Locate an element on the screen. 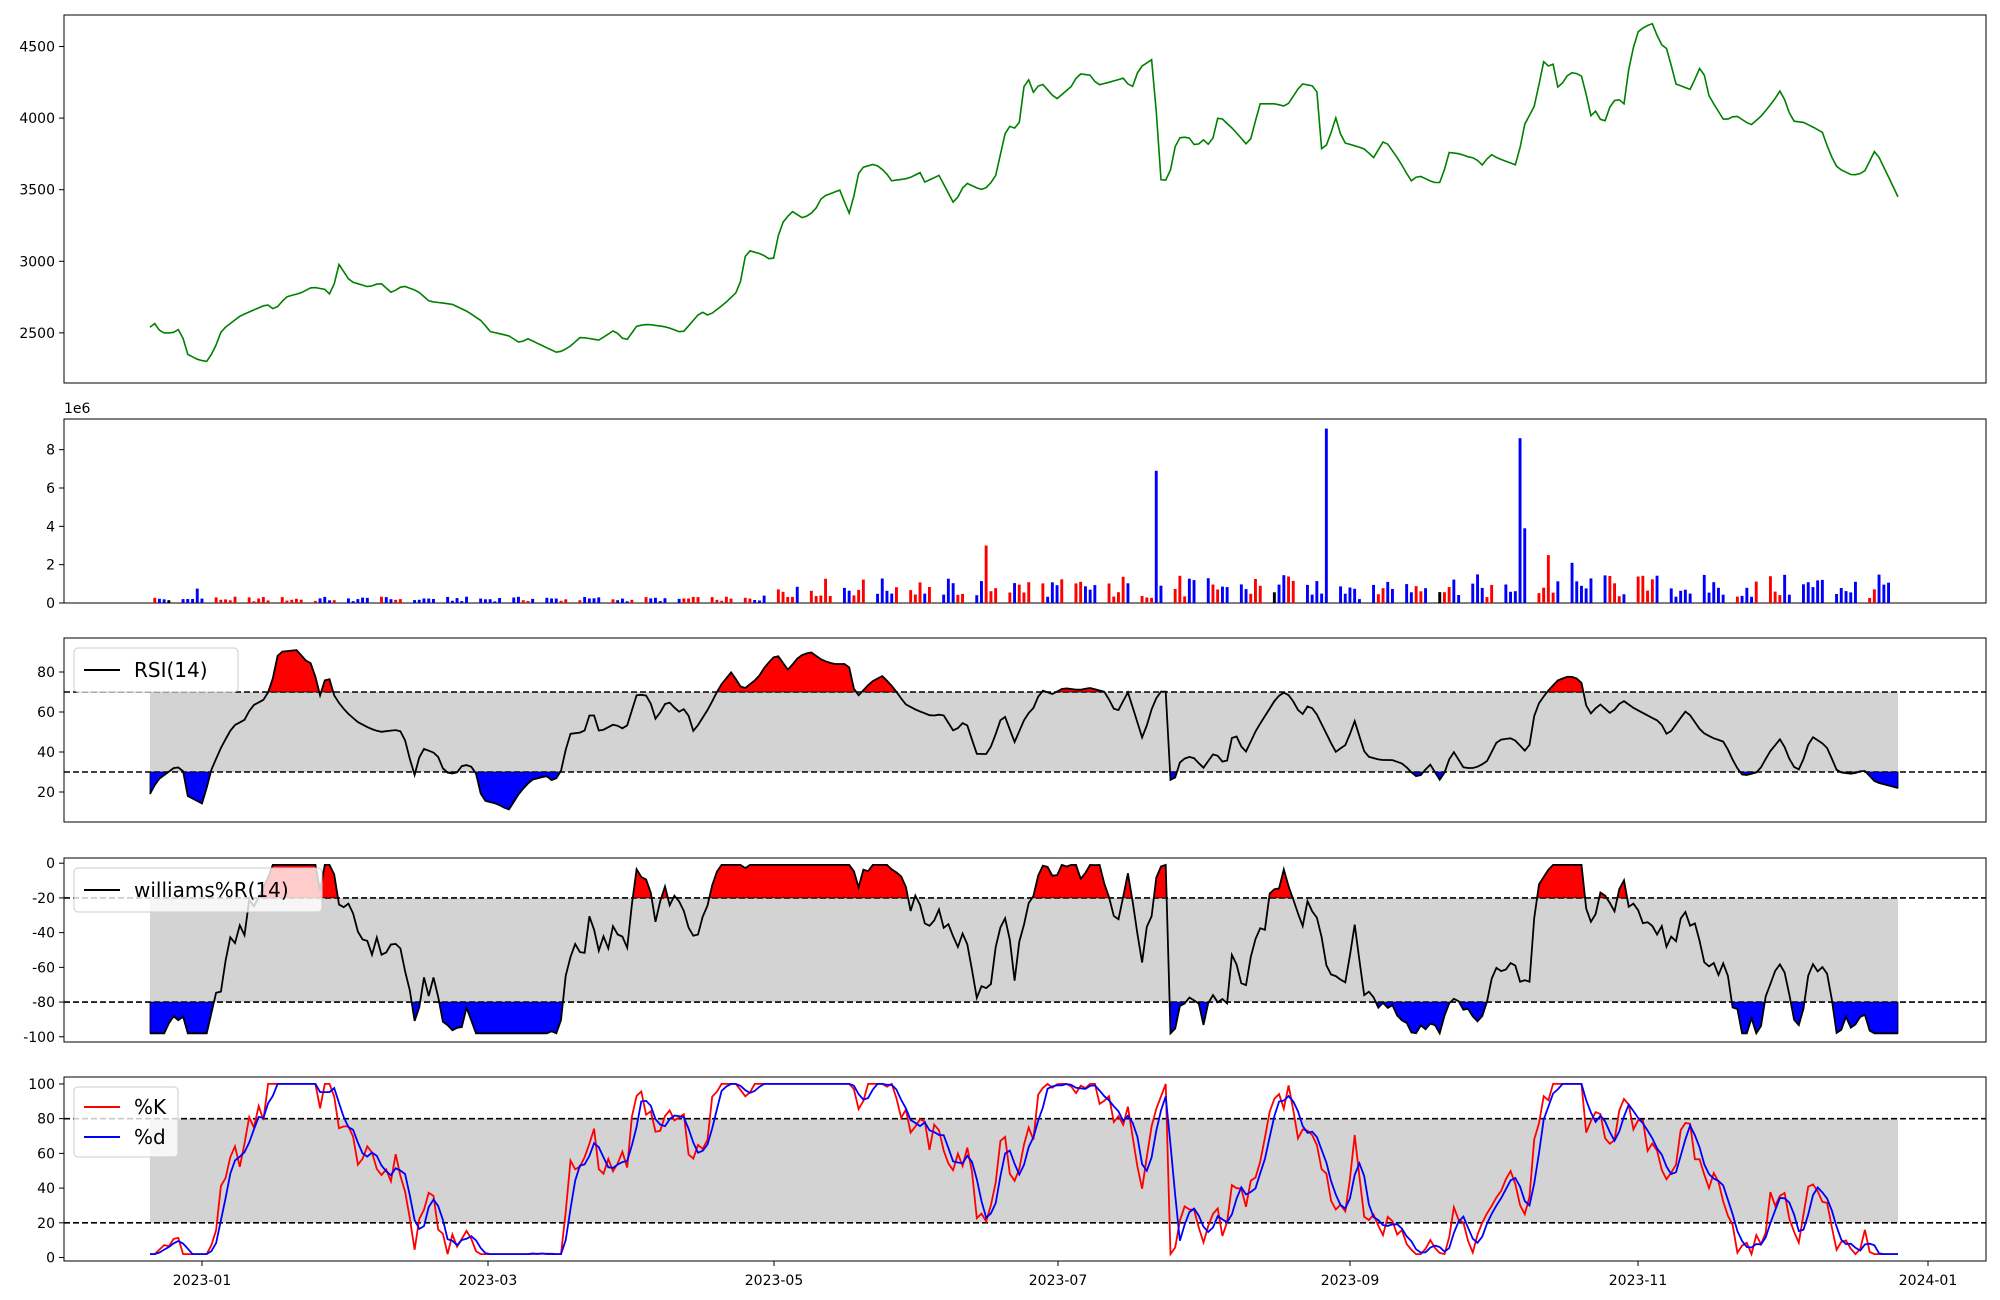  stochastic-ytick-label: 60 is located at coordinates (46, 1154).